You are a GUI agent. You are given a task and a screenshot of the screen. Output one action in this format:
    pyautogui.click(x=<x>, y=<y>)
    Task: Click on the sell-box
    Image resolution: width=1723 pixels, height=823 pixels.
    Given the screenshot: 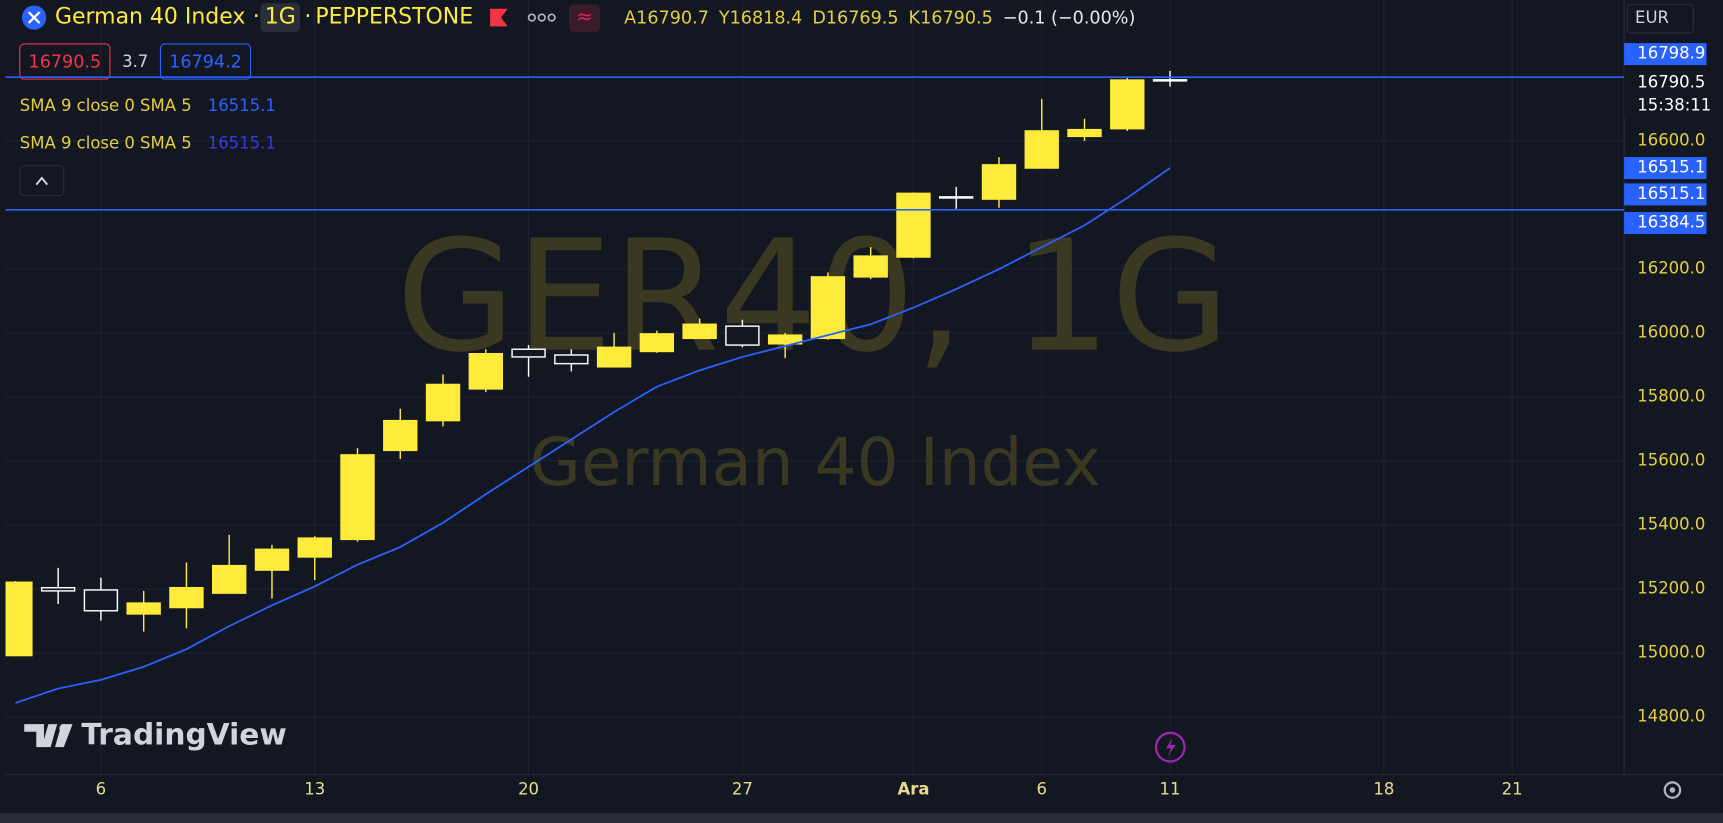 What is the action you would take?
    pyautogui.click(x=65, y=61)
    